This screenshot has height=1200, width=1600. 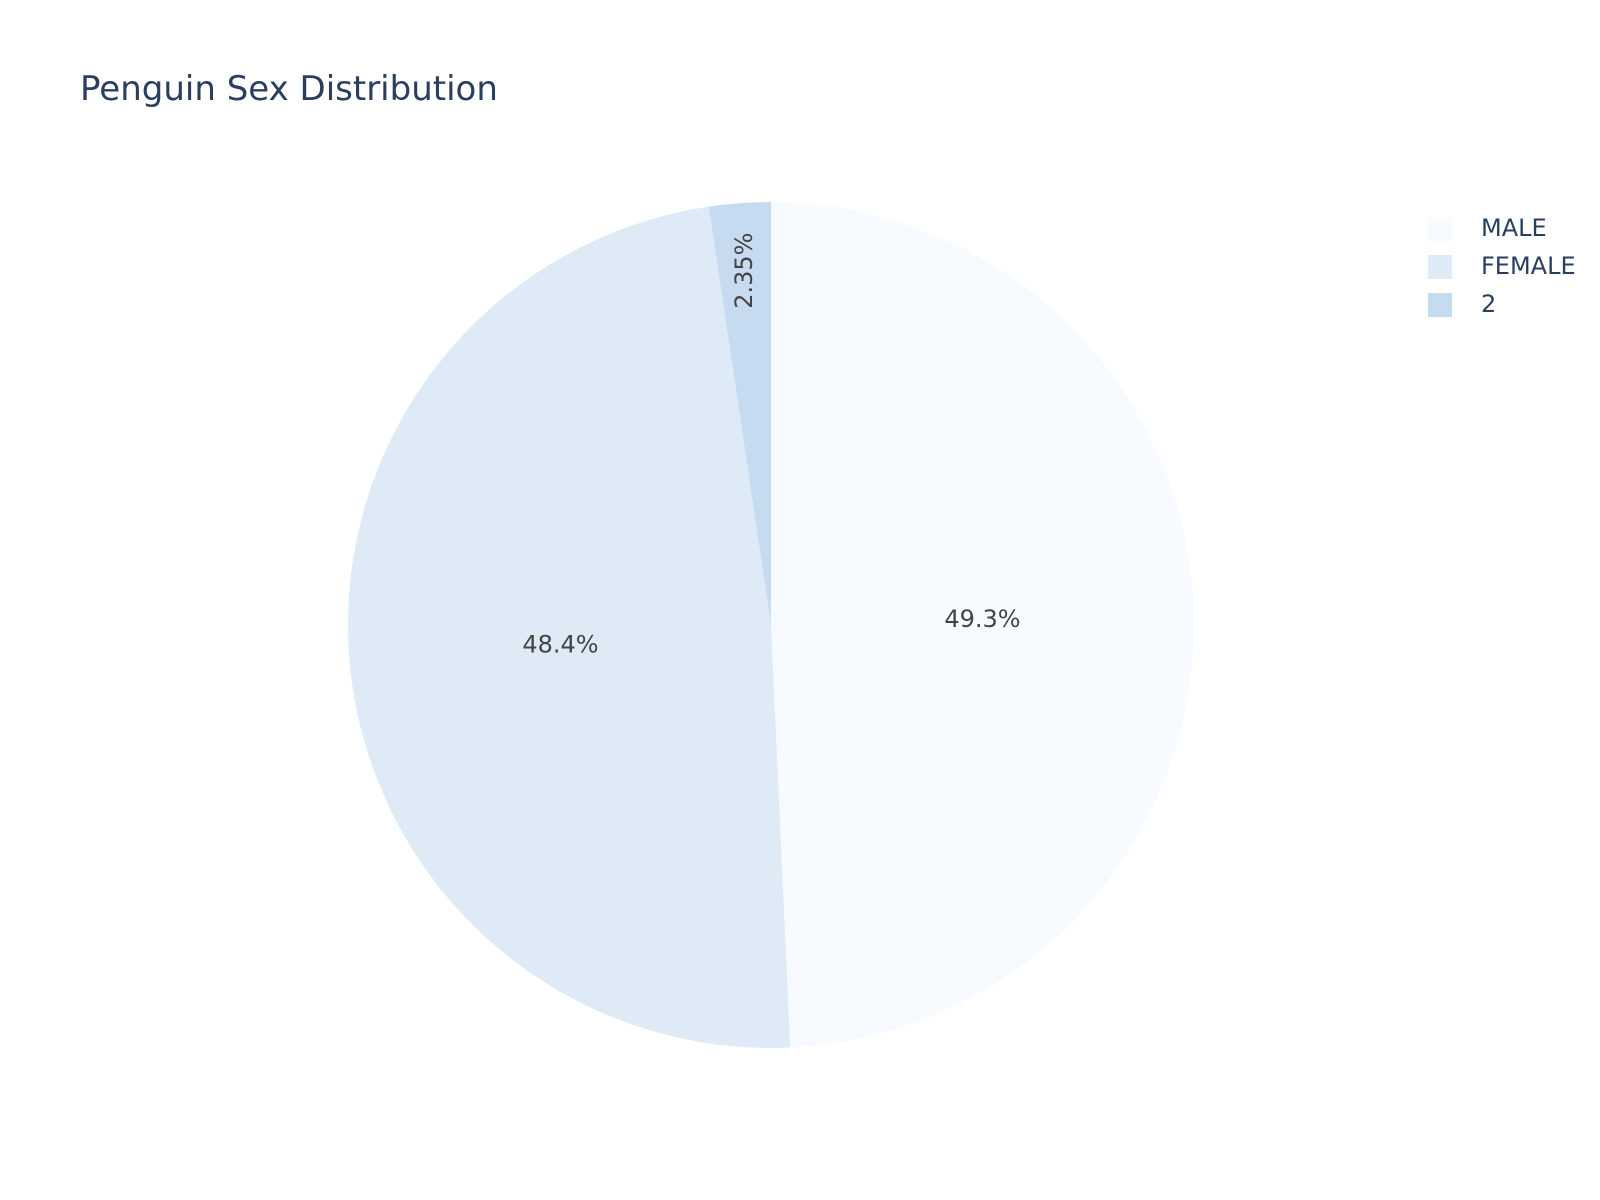 What do you see at coordinates (1440, 267) in the screenshot?
I see `legend-swatch-female` at bounding box center [1440, 267].